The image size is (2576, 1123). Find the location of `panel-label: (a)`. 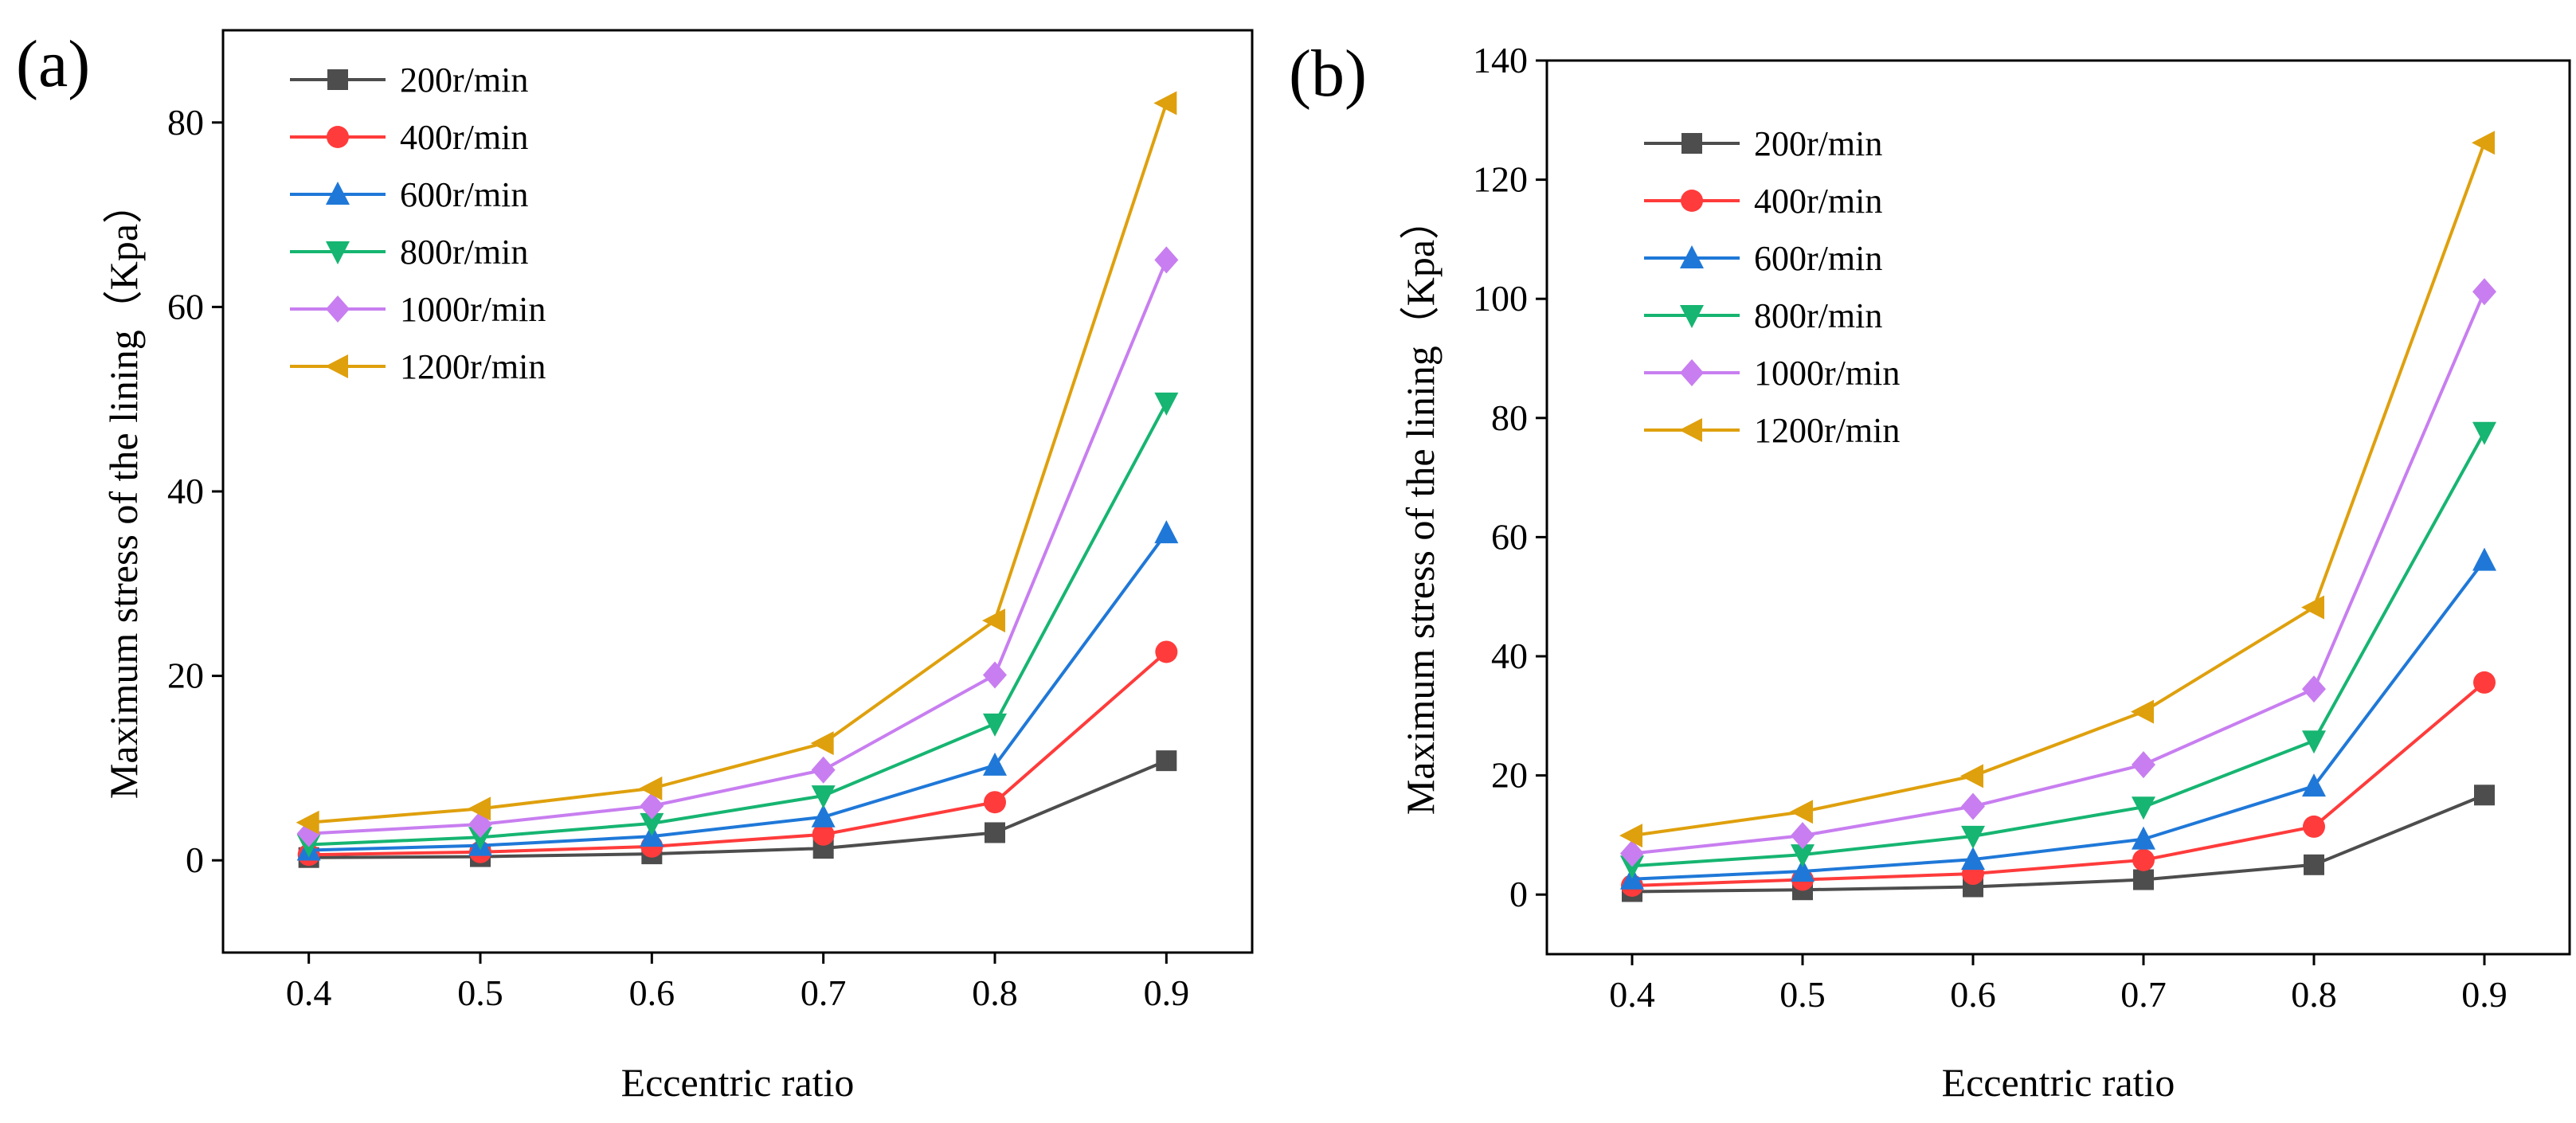

panel-label: (a) is located at coordinates (53, 64).